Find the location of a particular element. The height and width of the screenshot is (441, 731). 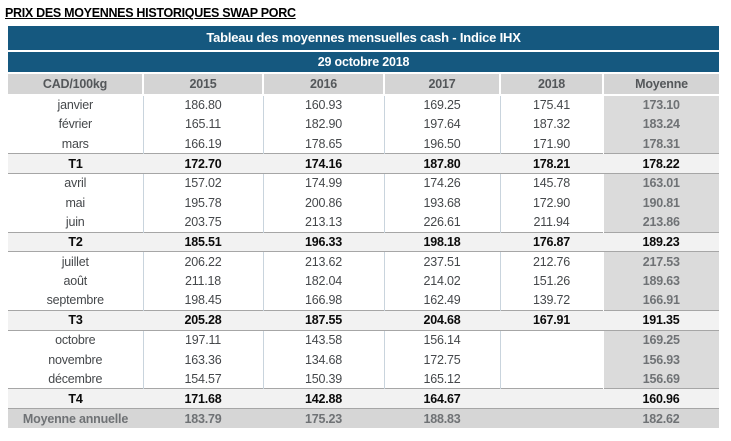

column-header: 2015 is located at coordinates (202, 85).